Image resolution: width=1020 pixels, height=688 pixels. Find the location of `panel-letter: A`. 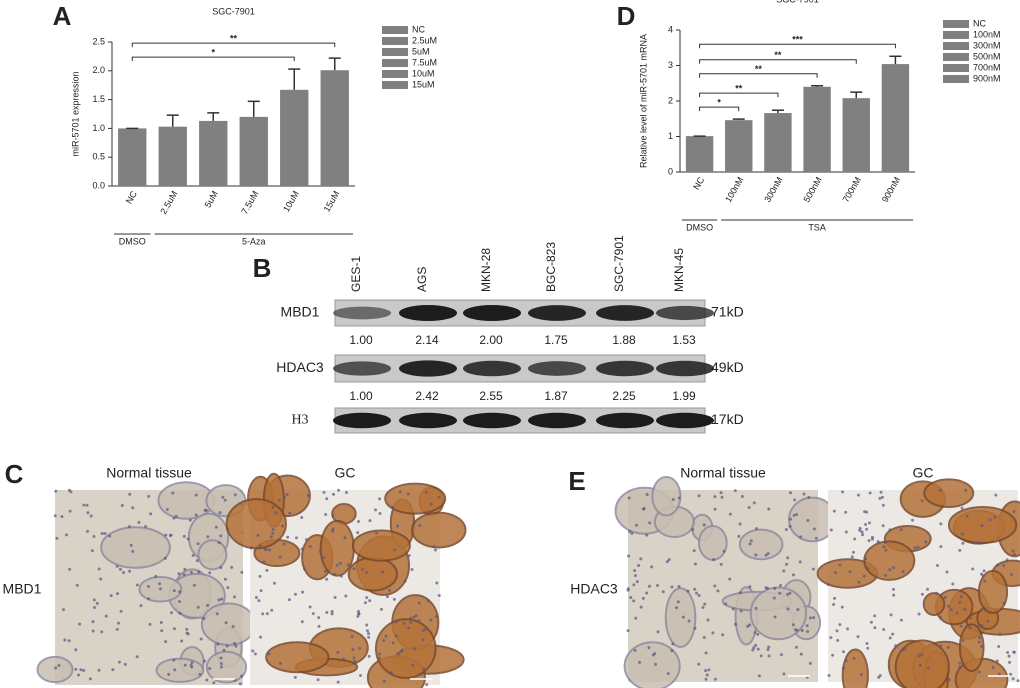

panel-letter: A is located at coordinates (62, 16).